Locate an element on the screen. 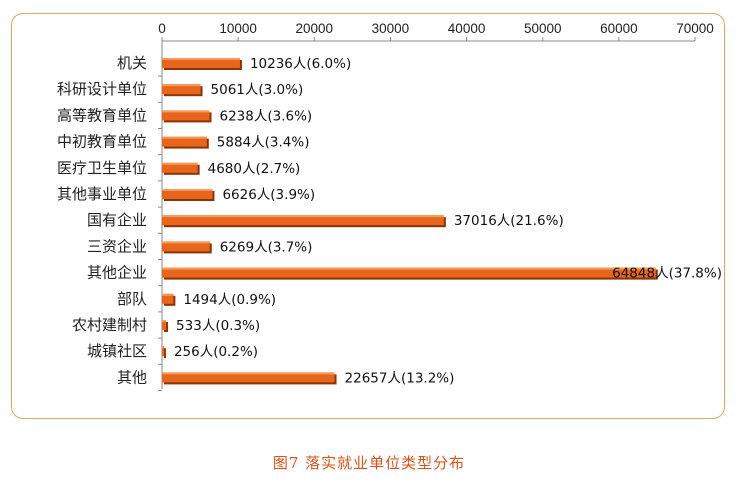 The image size is (738, 486). data-label: 256人(0.2%) is located at coordinates (216, 352).